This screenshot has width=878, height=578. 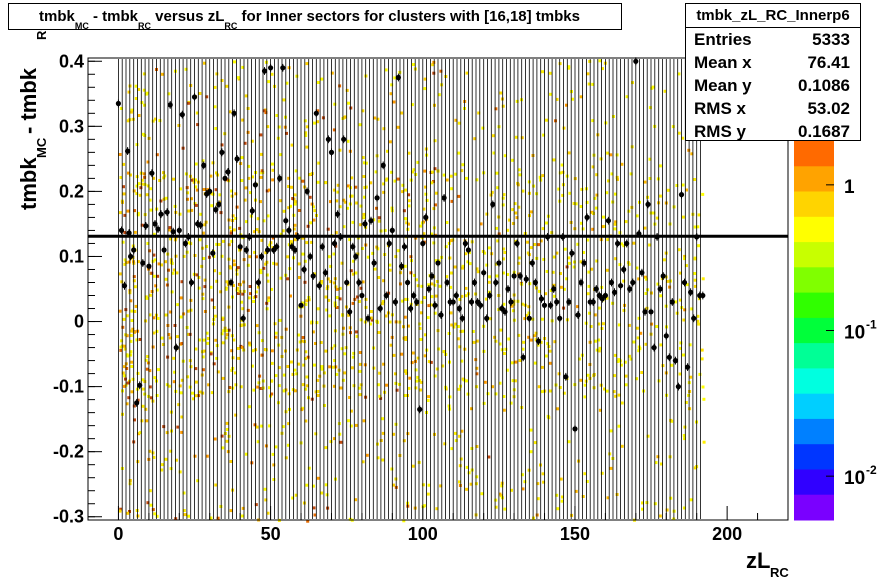 I want to click on y-tick-label: -0.2, so click(x=68, y=452).